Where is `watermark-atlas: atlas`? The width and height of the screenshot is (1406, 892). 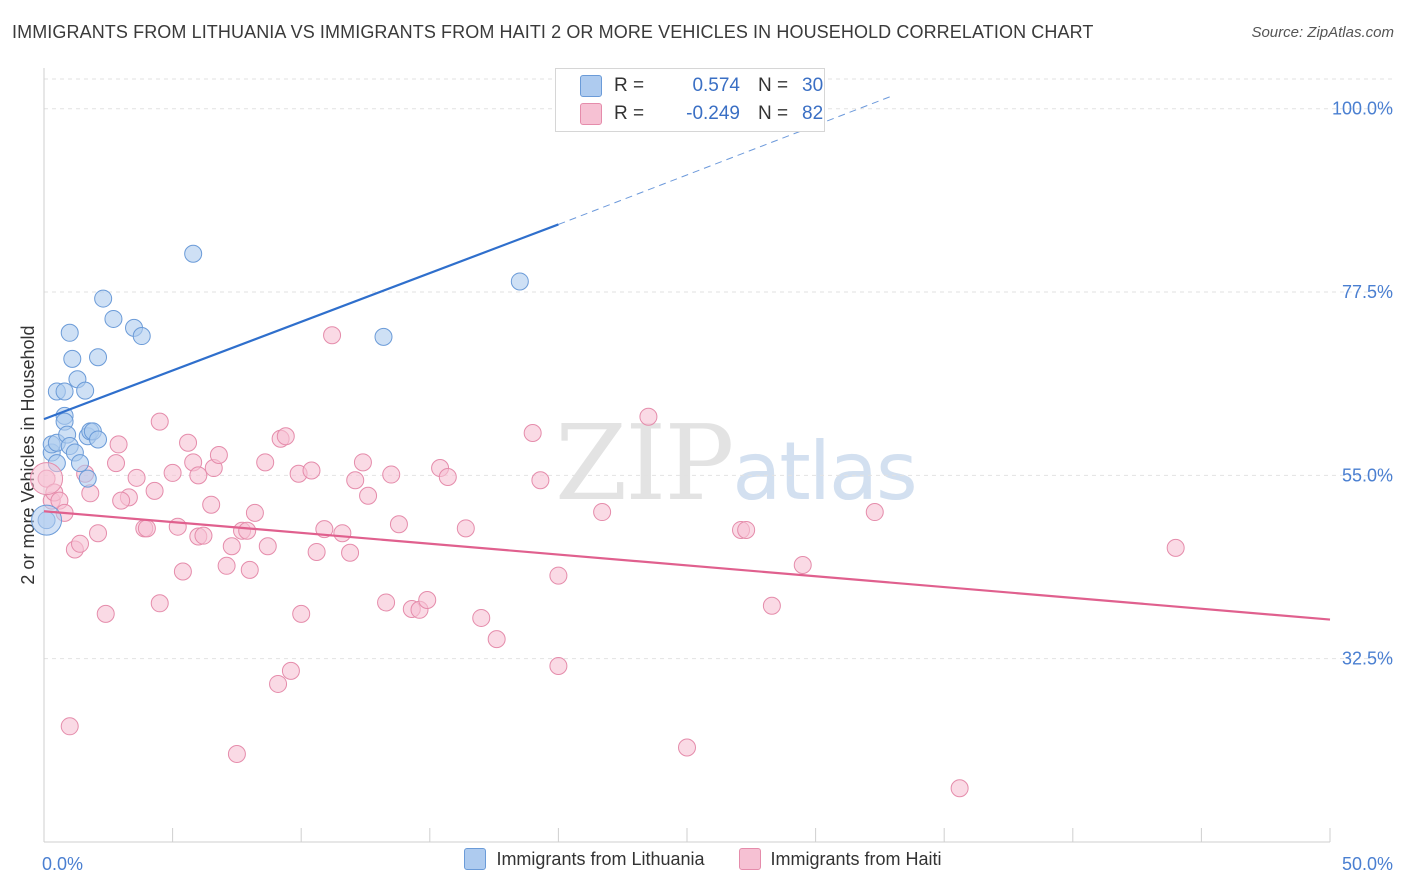
watermark-atlas: atlas is located at coordinates (824, 471).